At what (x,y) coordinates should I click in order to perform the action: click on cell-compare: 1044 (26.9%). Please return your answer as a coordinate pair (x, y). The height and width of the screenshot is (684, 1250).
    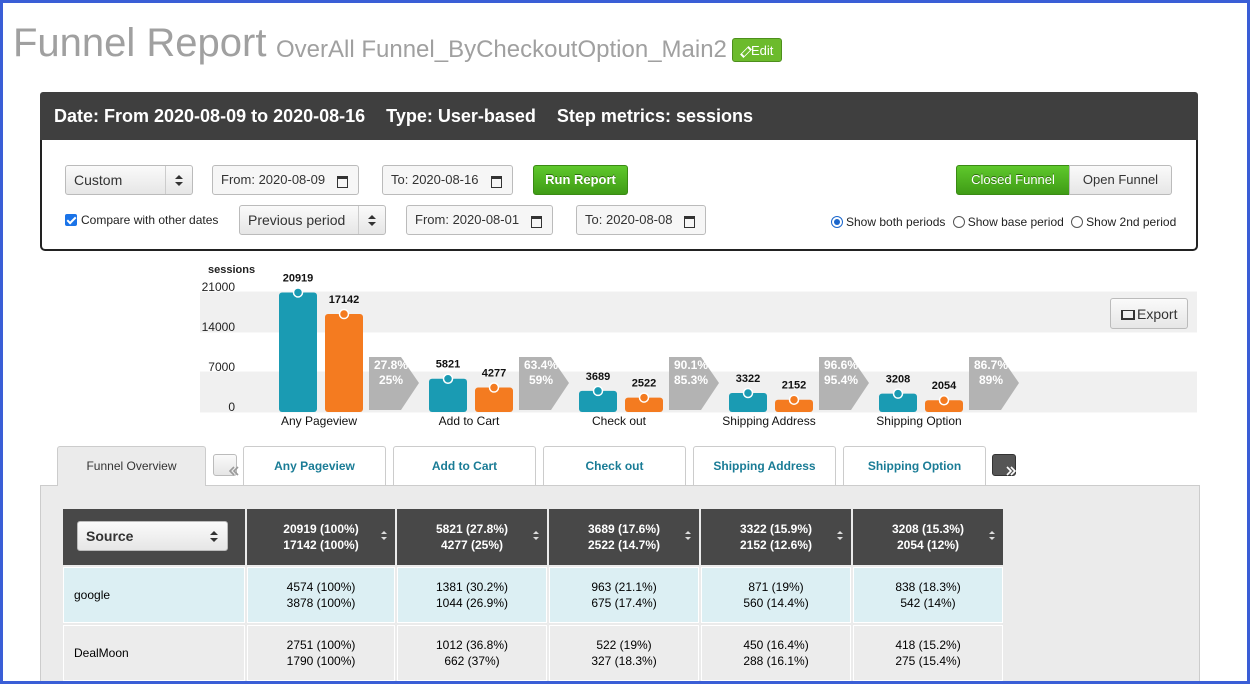
    Looking at the image, I should click on (472, 603).